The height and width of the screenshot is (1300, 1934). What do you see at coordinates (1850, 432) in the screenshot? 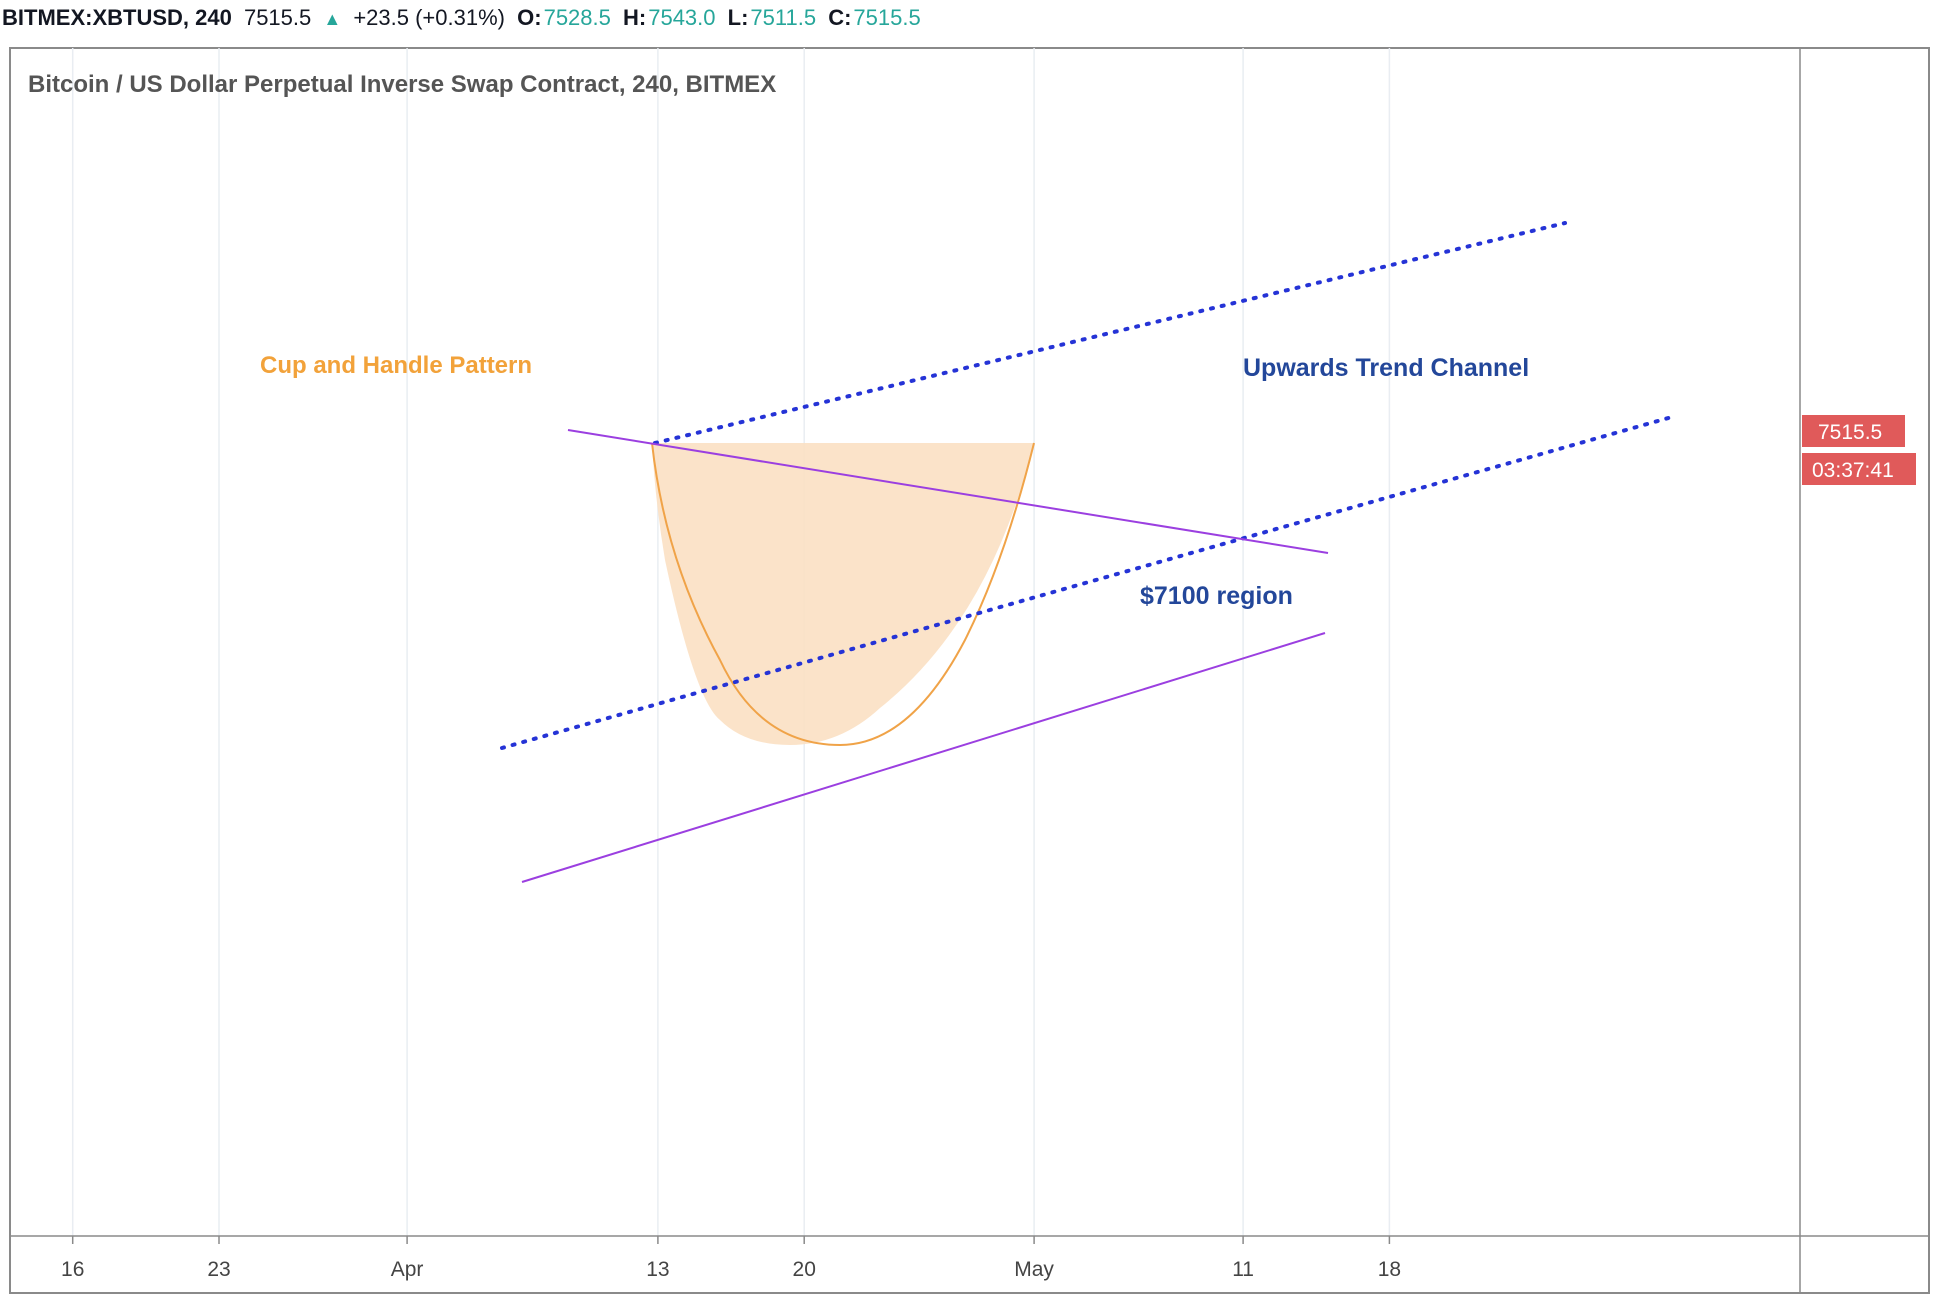
I see `last-price-badge-text: 7515.5` at bounding box center [1850, 432].